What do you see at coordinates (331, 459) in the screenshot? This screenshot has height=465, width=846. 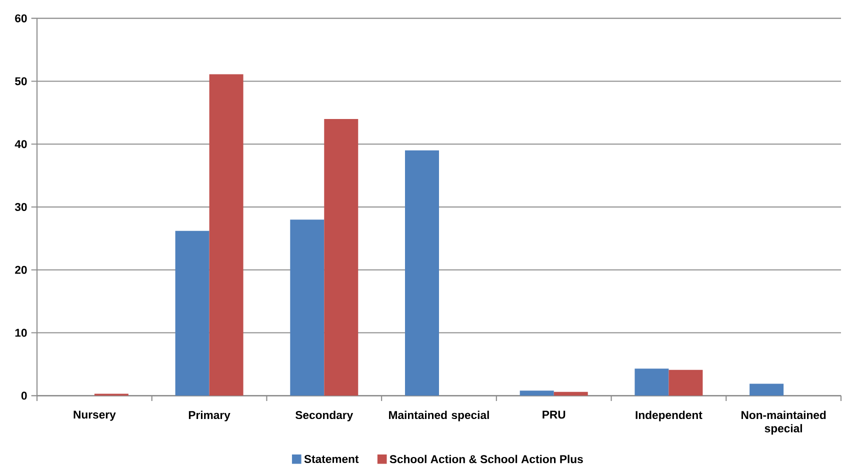 I see `legend-label: Statement` at bounding box center [331, 459].